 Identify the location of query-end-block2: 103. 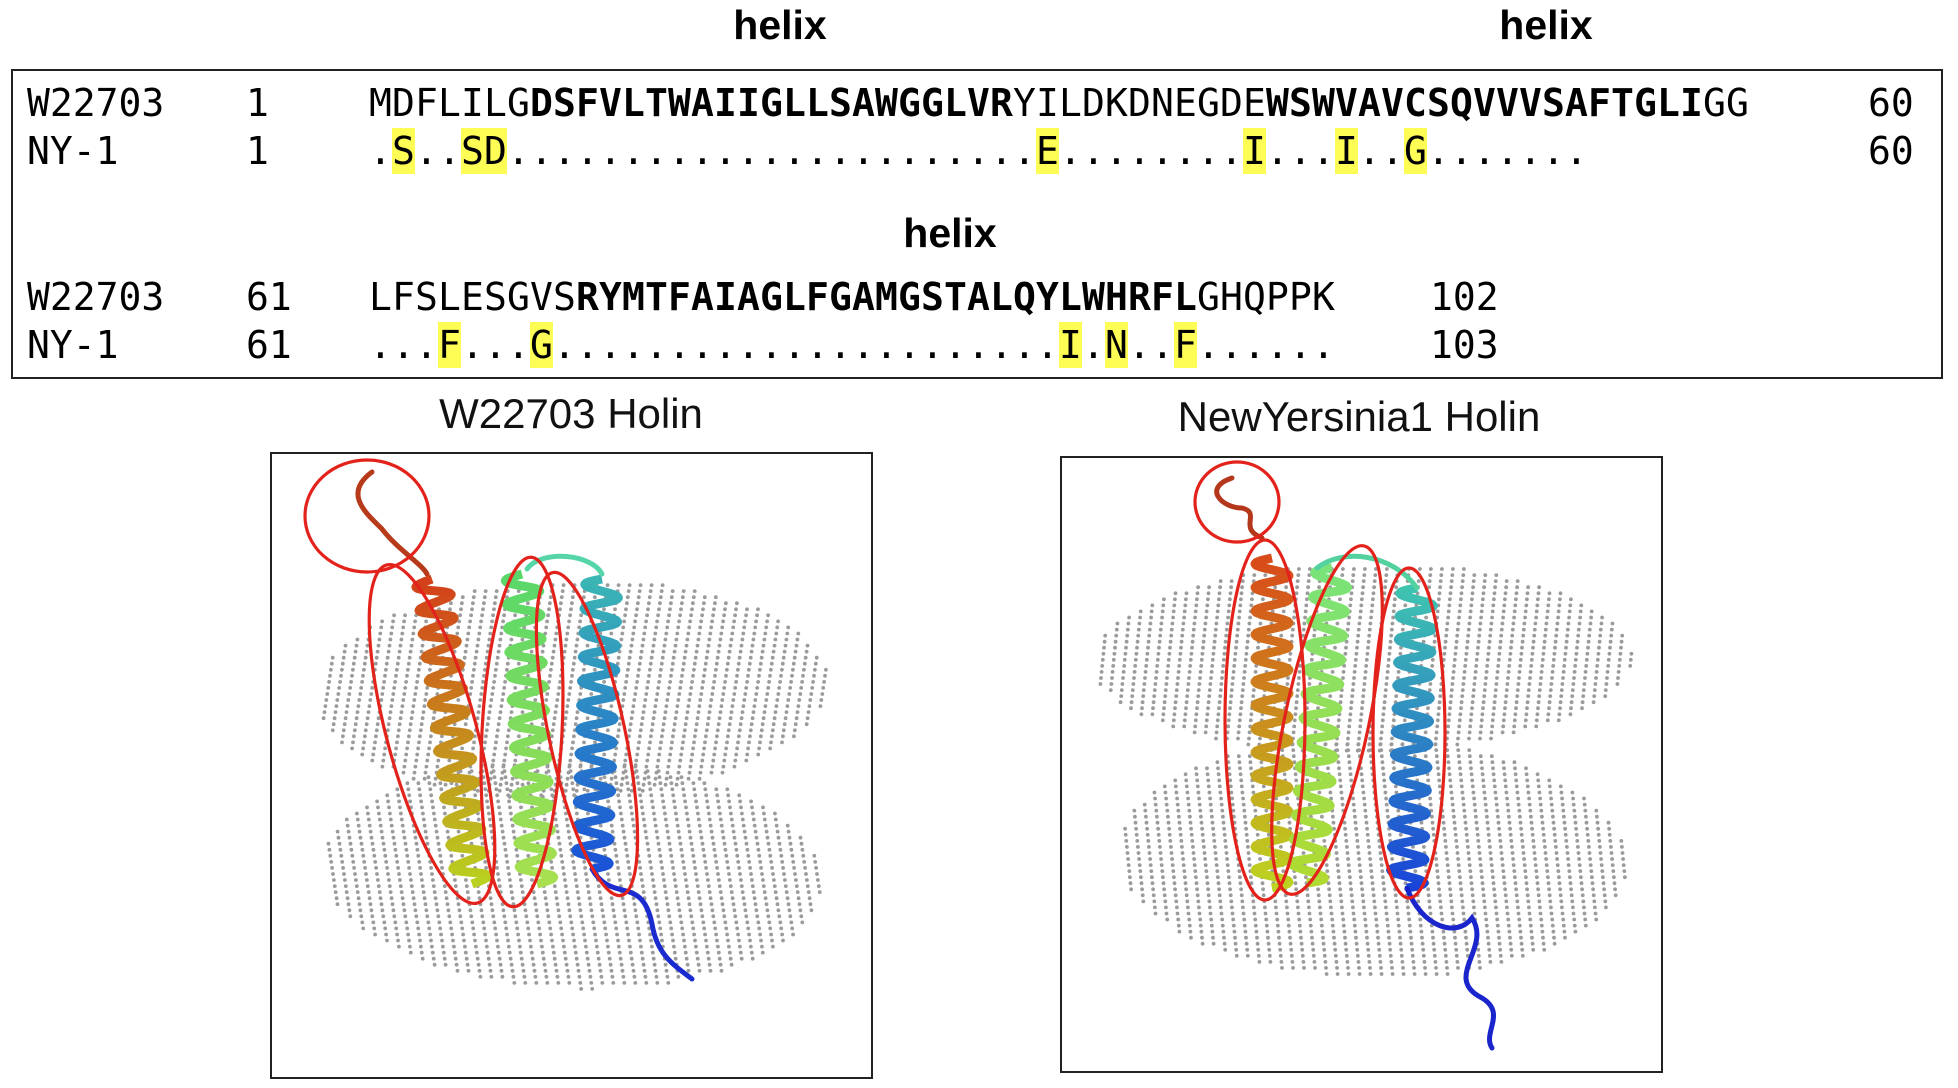
(1464, 345).